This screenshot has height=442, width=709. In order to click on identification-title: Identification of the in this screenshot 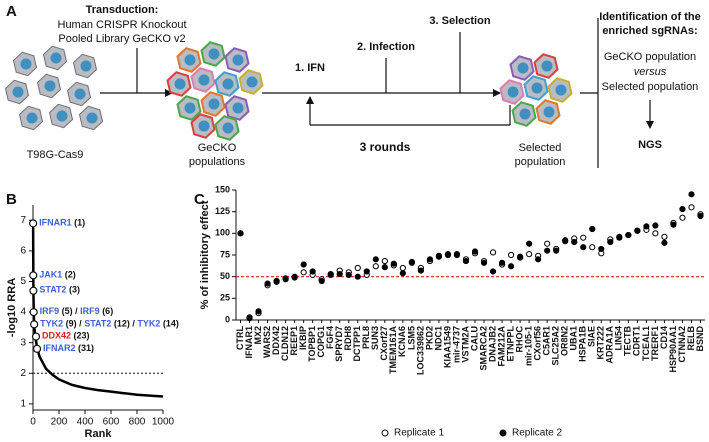, I will do `click(649, 17)`.